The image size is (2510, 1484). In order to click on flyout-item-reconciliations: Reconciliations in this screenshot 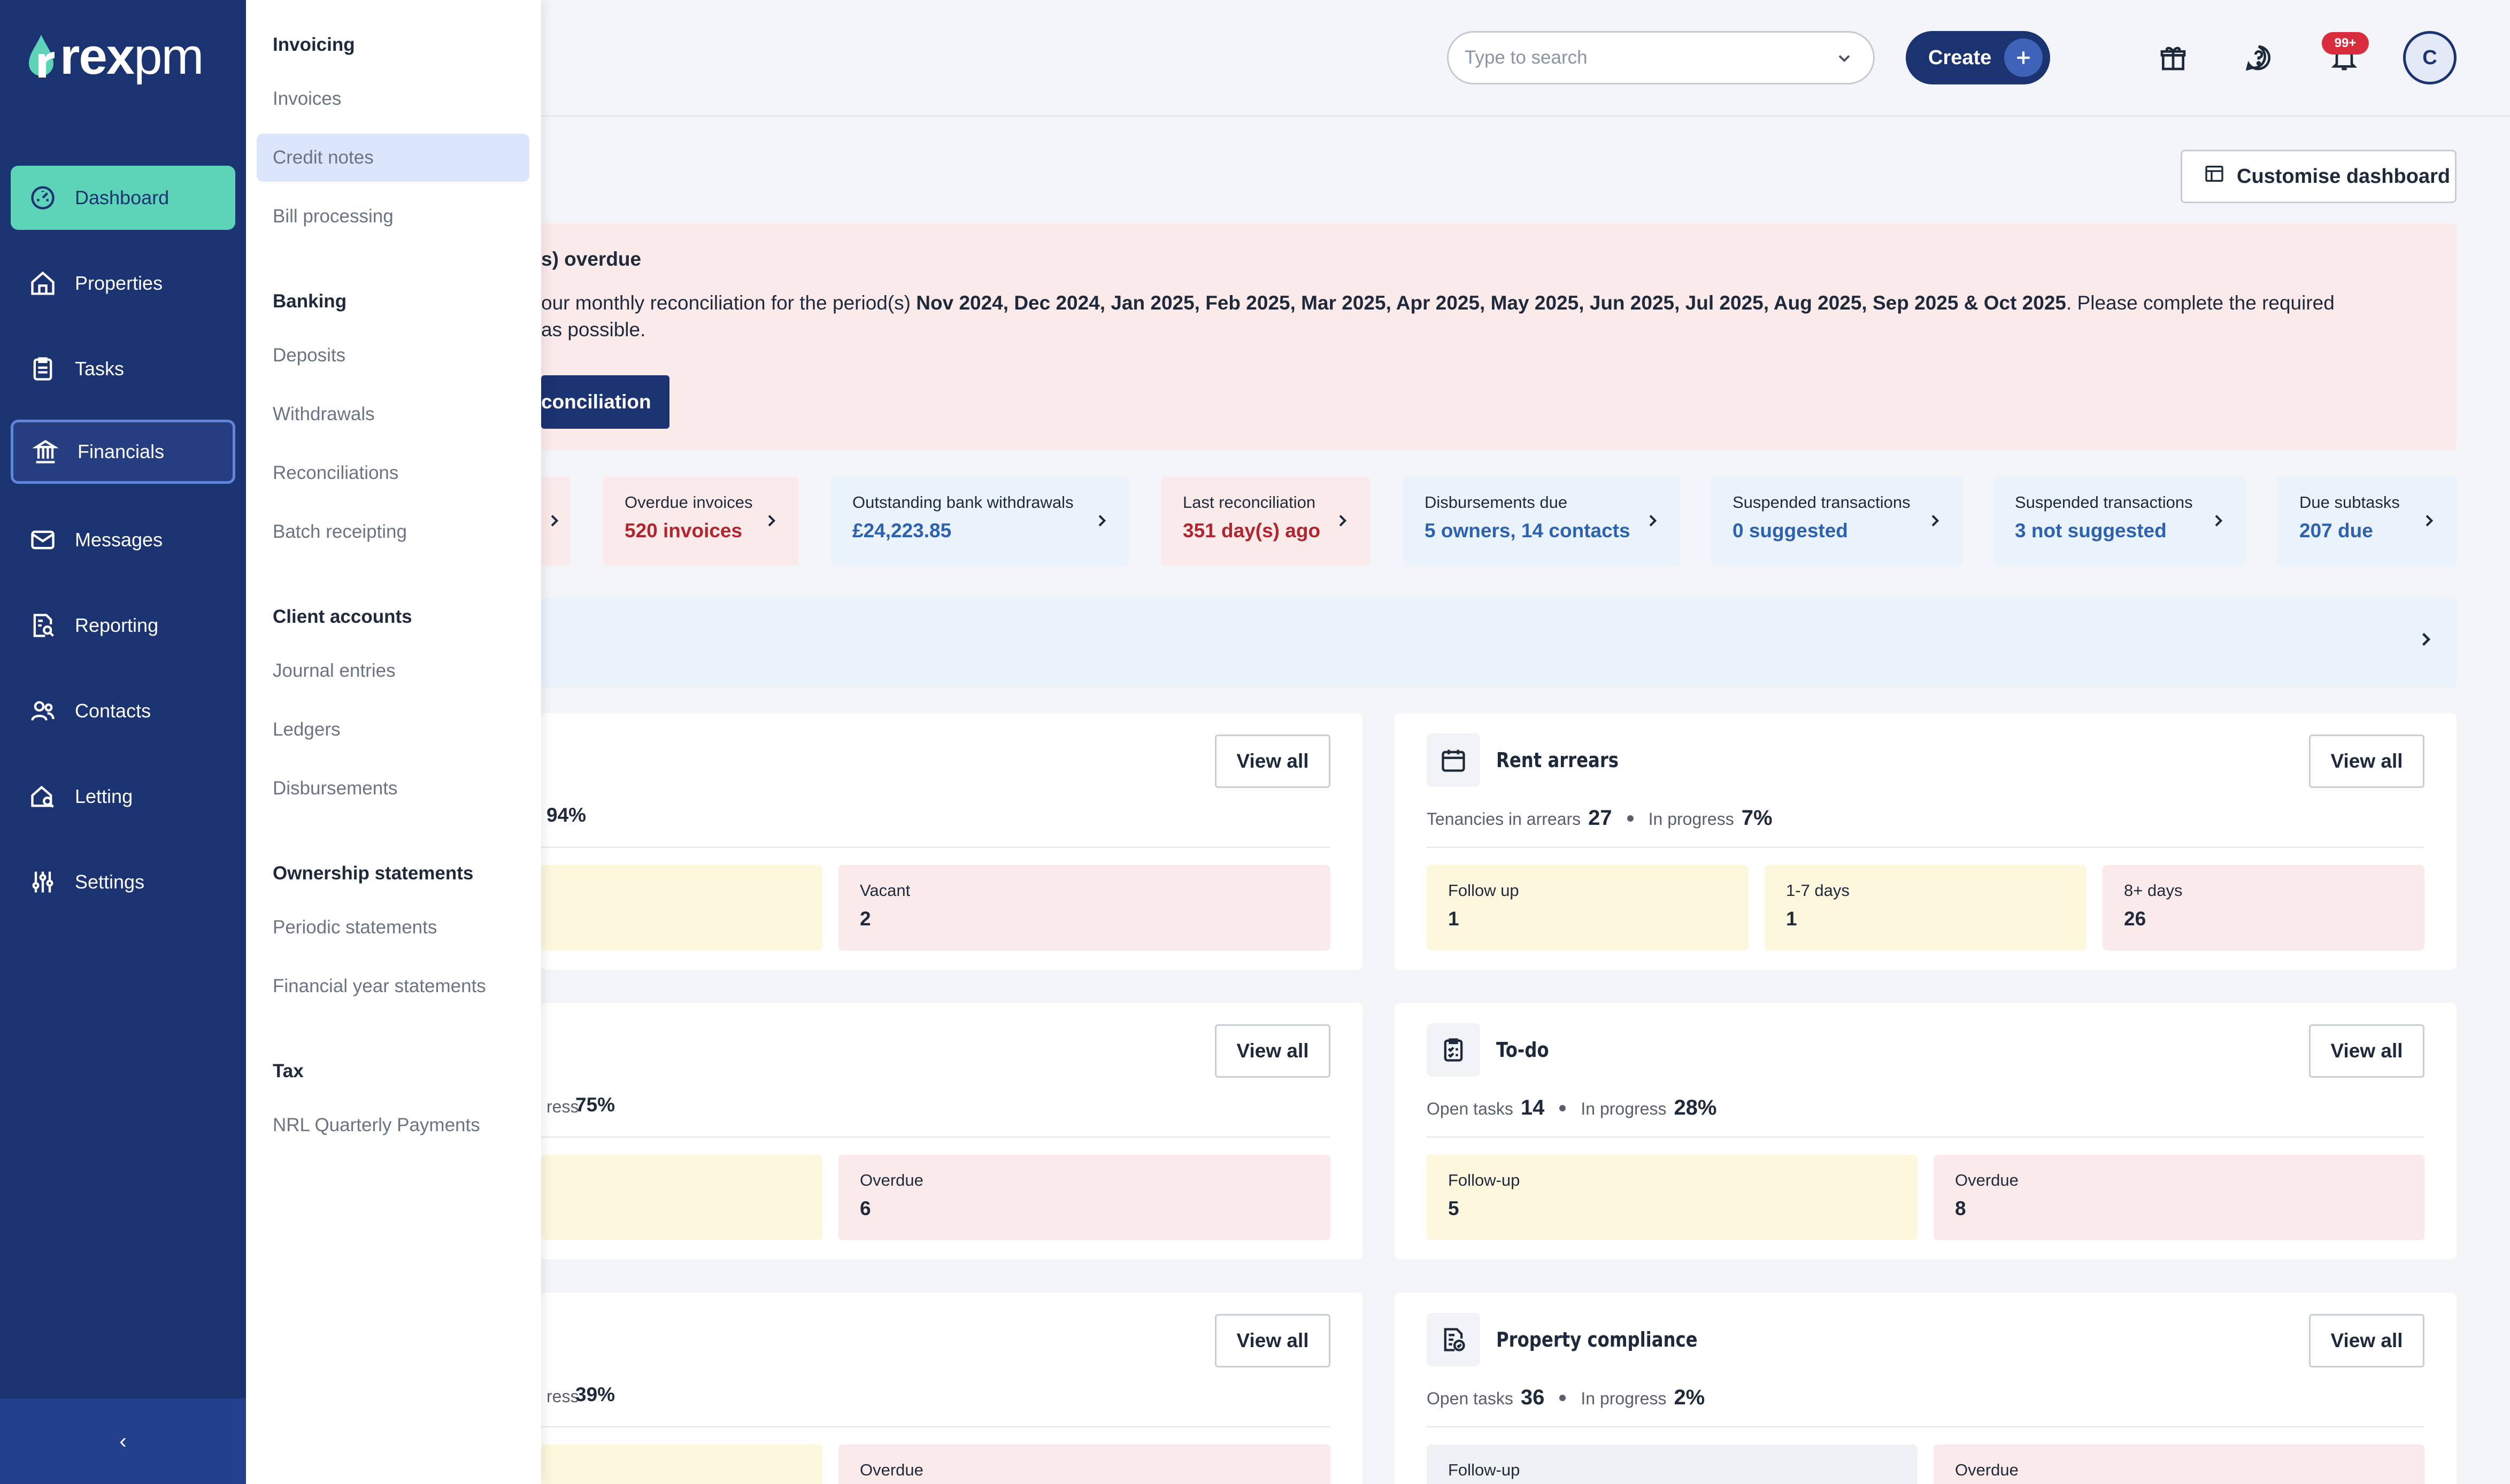, I will do `click(336, 472)`.